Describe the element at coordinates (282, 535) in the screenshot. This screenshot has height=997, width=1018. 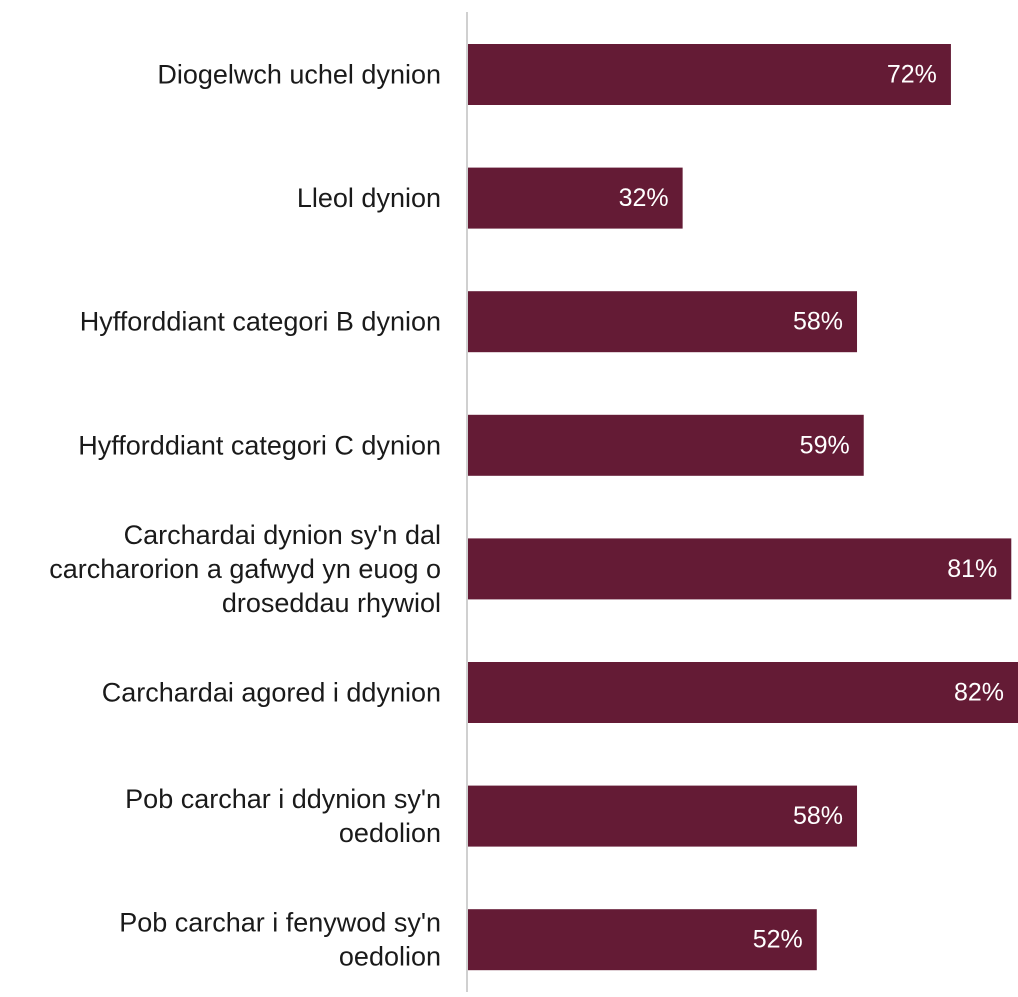
I see `category-label: Carchardai dynion sy'n dal` at that location.